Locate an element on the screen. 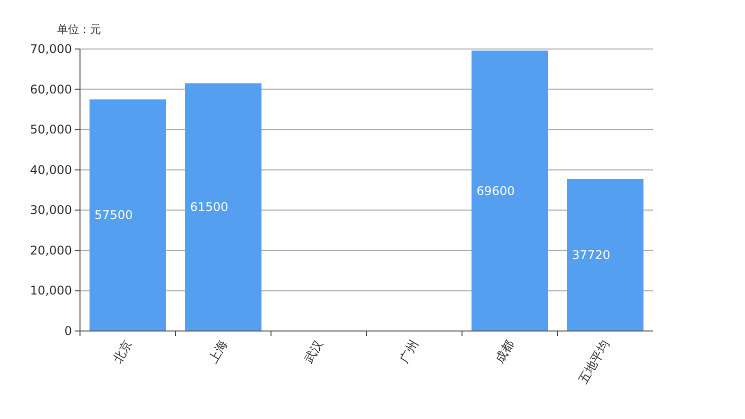  y-axis-title: 单位：元 is located at coordinates (79, 29).